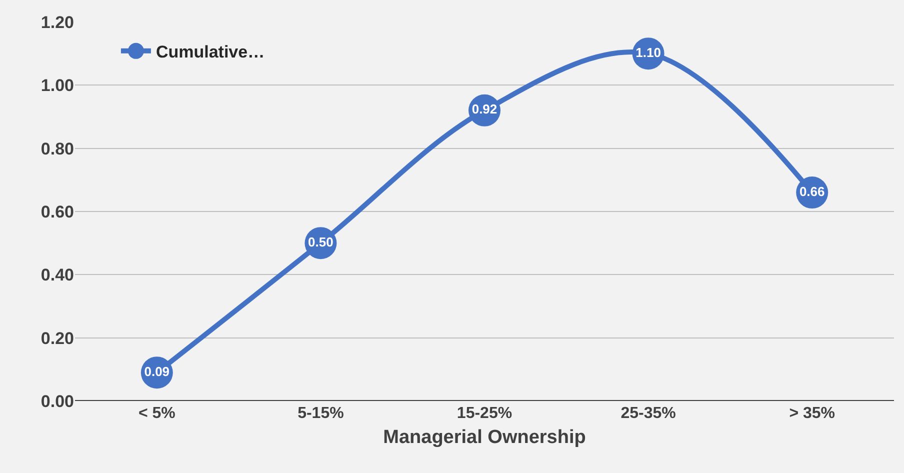 The height and width of the screenshot is (473, 904). I want to click on x-tick-label: 5-15%, so click(321, 413).